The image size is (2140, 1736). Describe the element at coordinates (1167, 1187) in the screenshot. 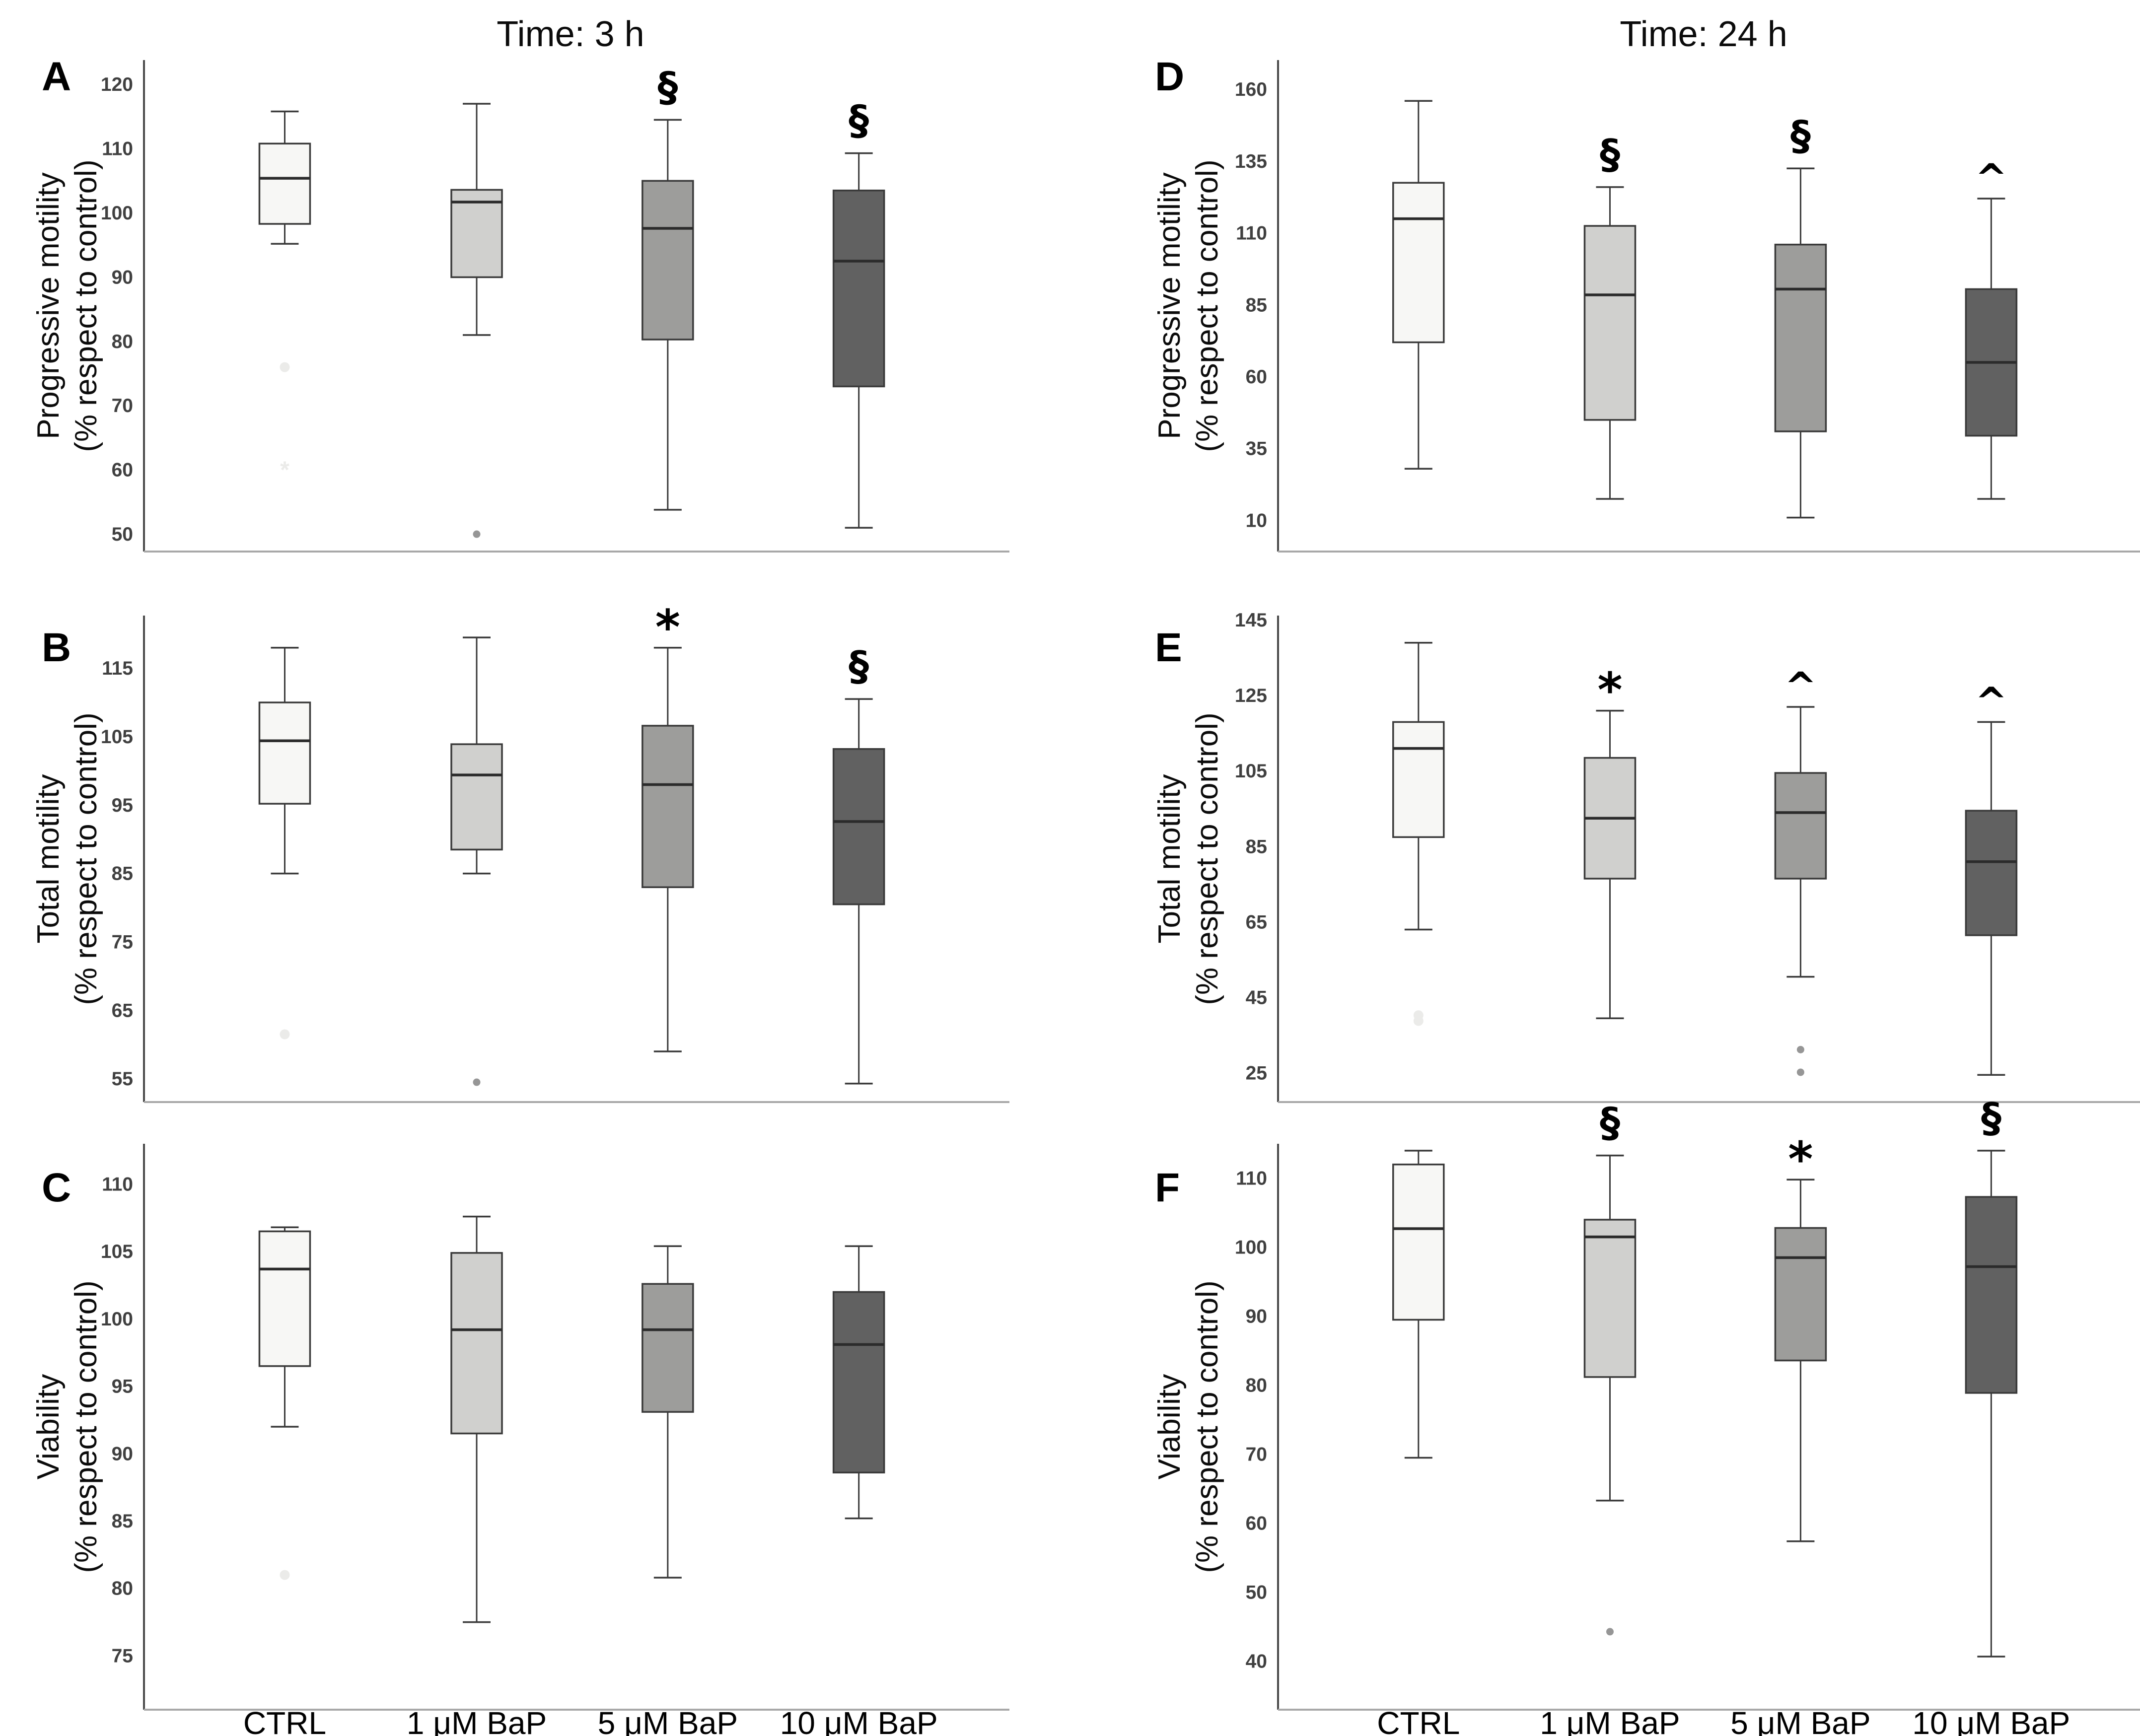

I see `panel-letter-F: F` at that location.